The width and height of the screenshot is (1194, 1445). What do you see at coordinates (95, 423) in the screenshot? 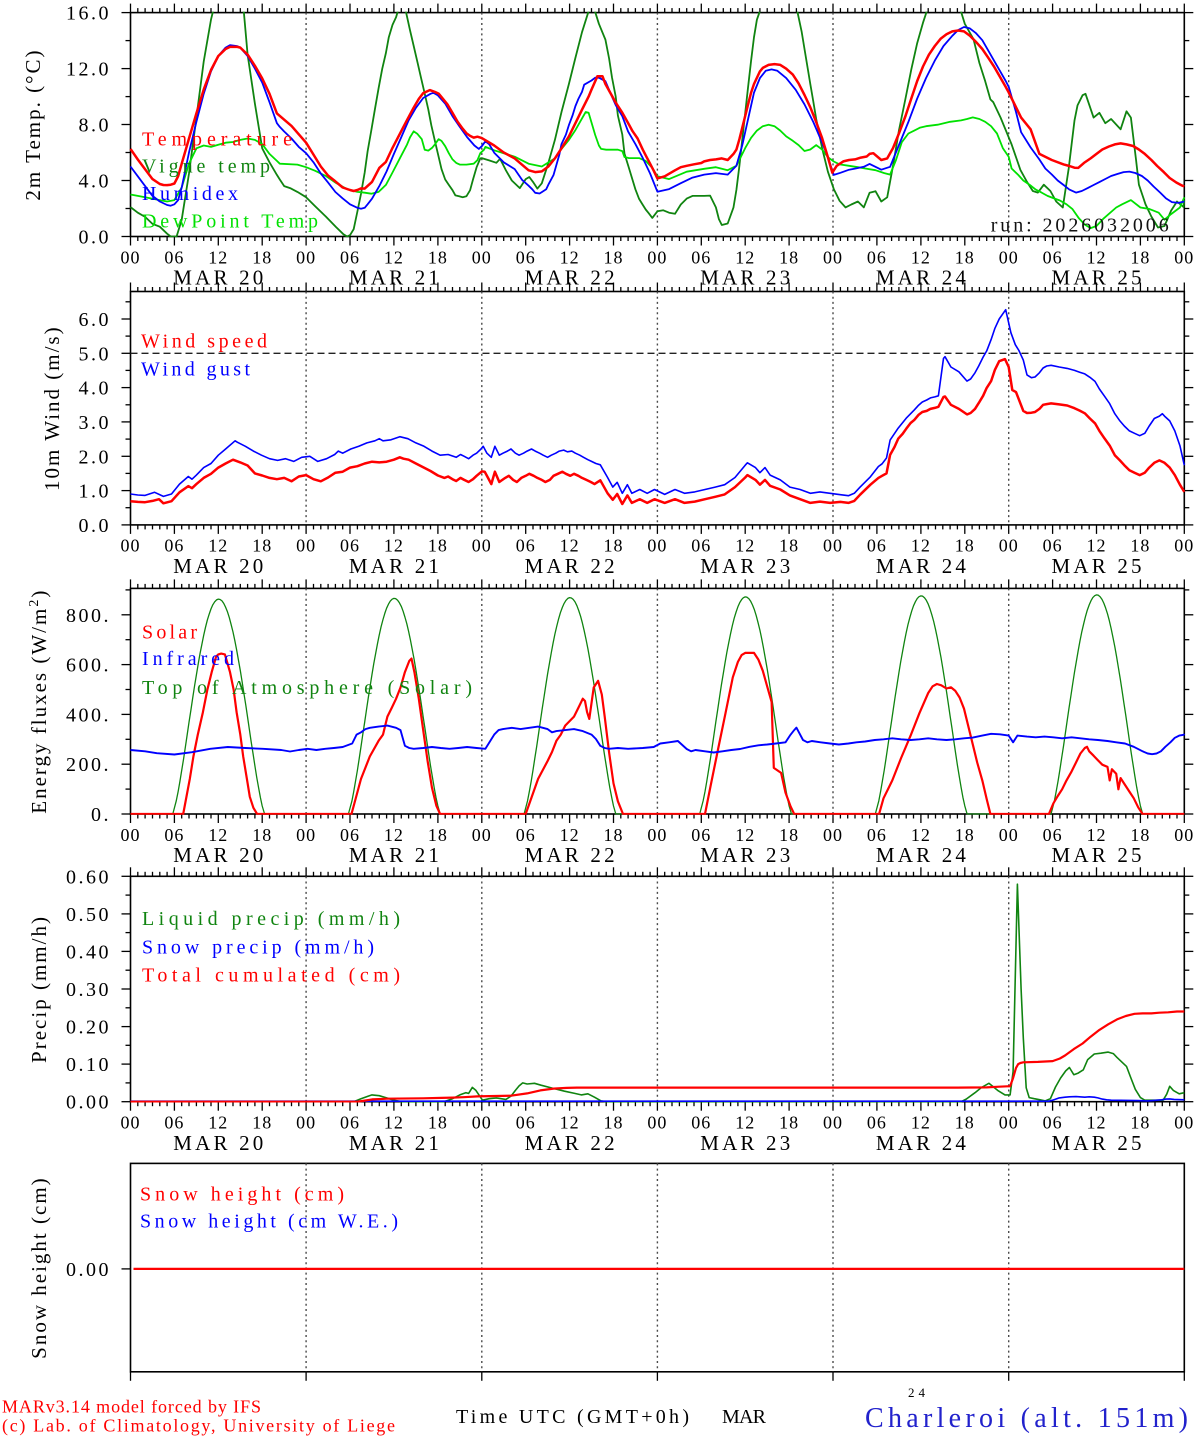
I see `svg-text: 3.0` at bounding box center [95, 423].